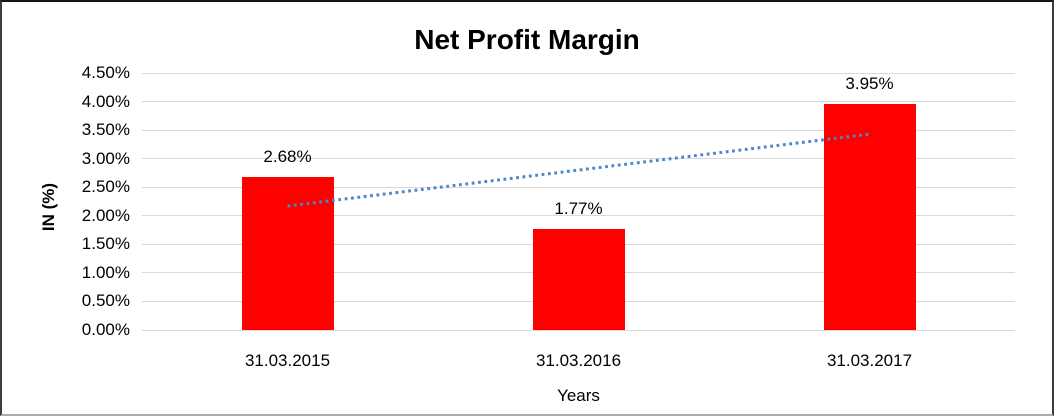 The image size is (1054, 416). What do you see at coordinates (105, 101) in the screenshot?
I see `y-axis-tick-label: 4.00%` at bounding box center [105, 101].